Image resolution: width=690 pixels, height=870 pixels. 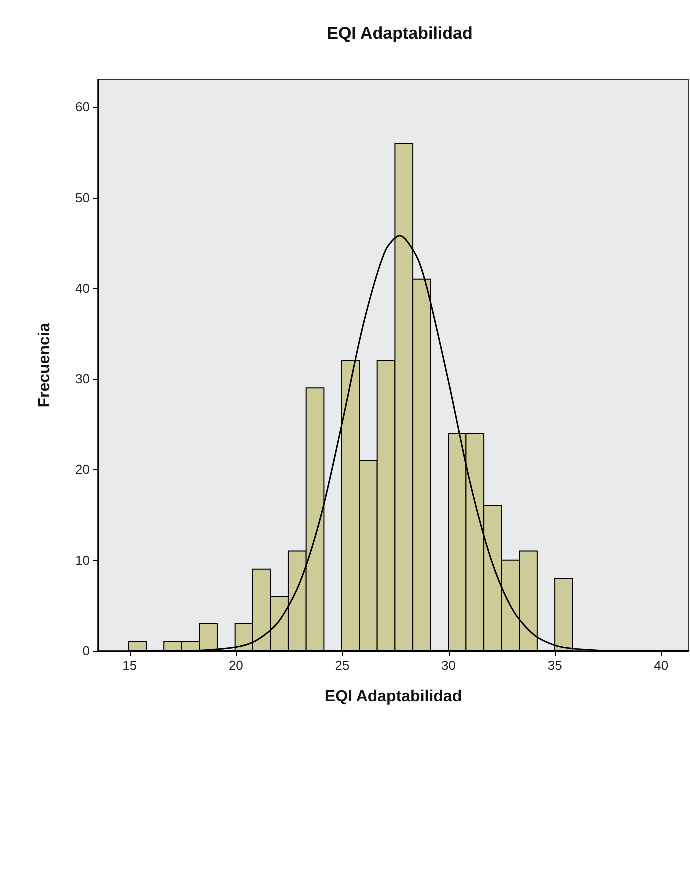 What do you see at coordinates (555, 665) in the screenshot?
I see `x-tick-label: 35` at bounding box center [555, 665].